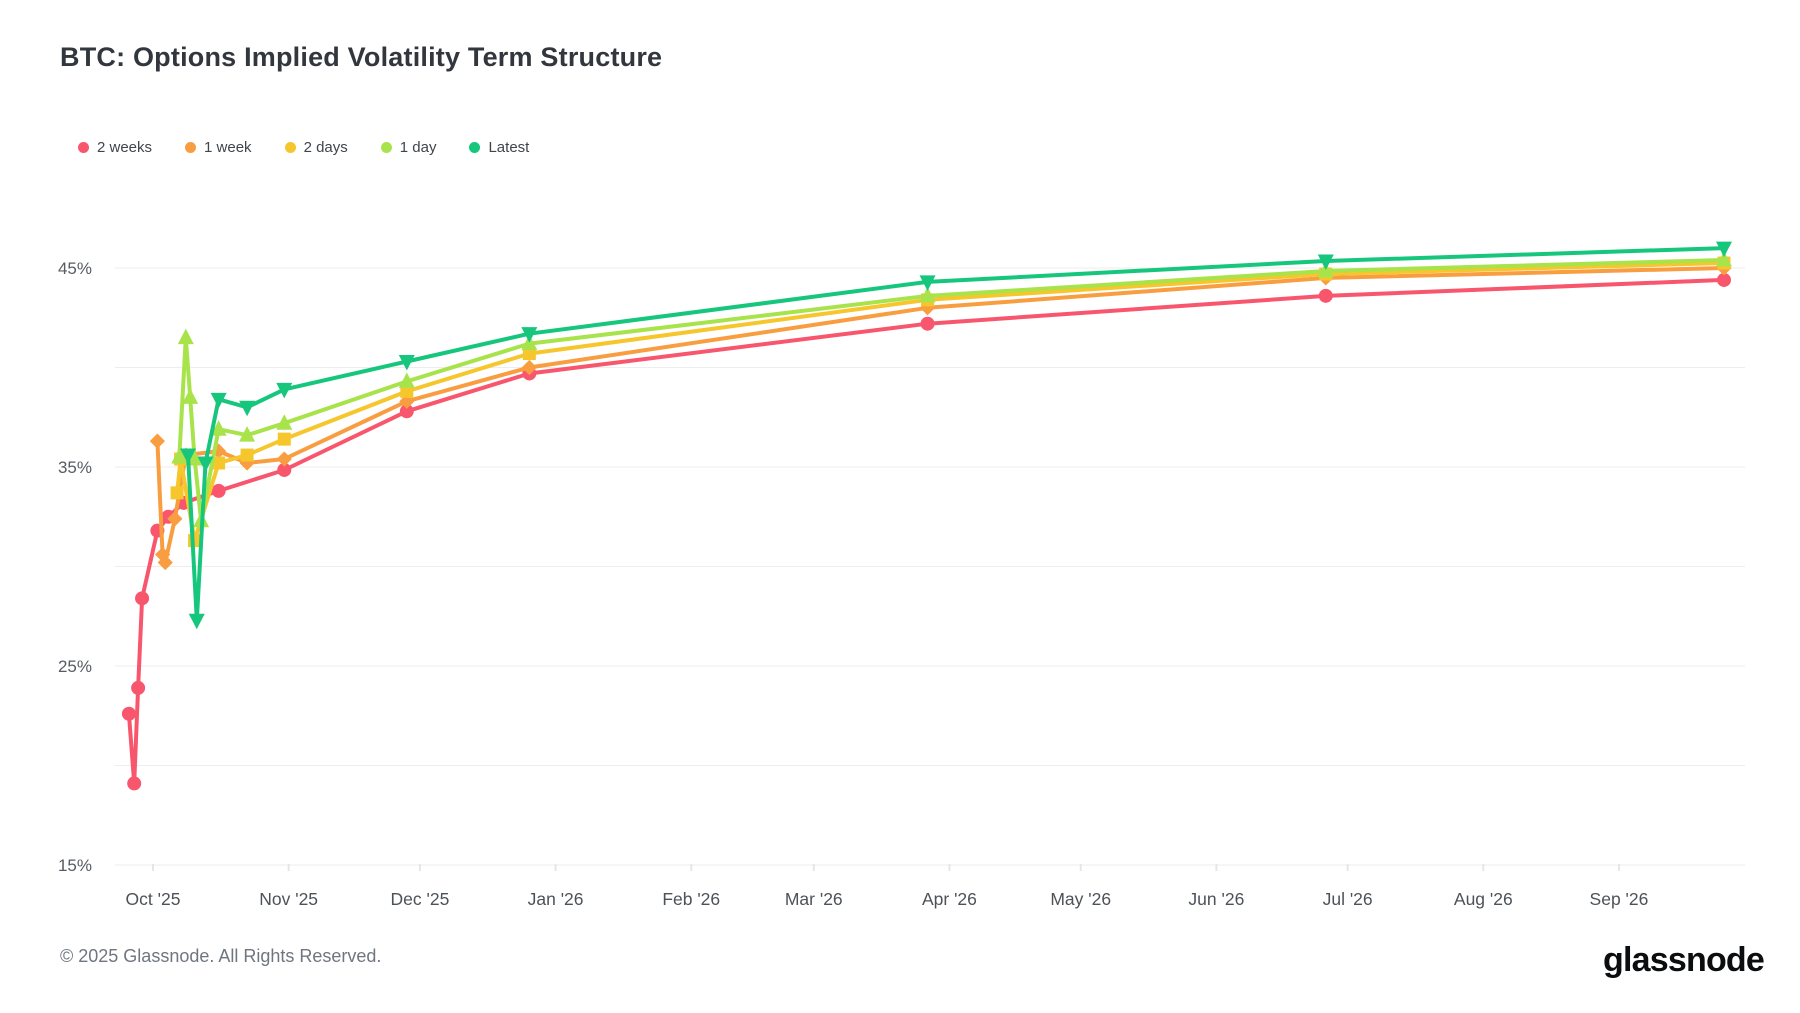 This screenshot has width=1800, height=1013. I want to click on glassnode-logo: glassnode, so click(1684, 960).